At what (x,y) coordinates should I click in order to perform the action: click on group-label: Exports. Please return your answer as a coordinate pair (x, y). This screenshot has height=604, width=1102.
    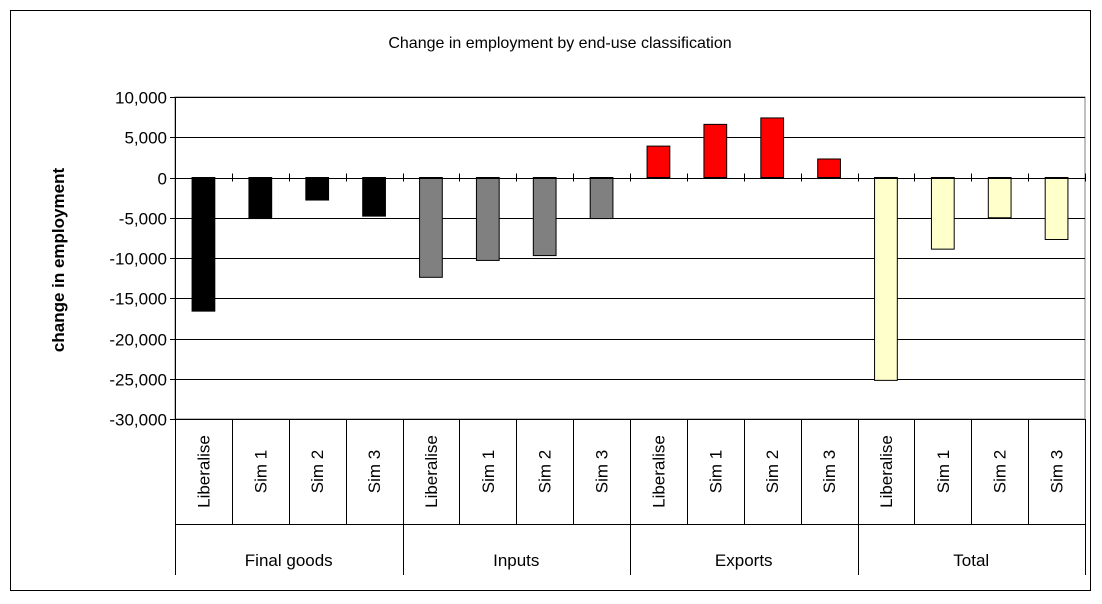
    Looking at the image, I should click on (744, 560).